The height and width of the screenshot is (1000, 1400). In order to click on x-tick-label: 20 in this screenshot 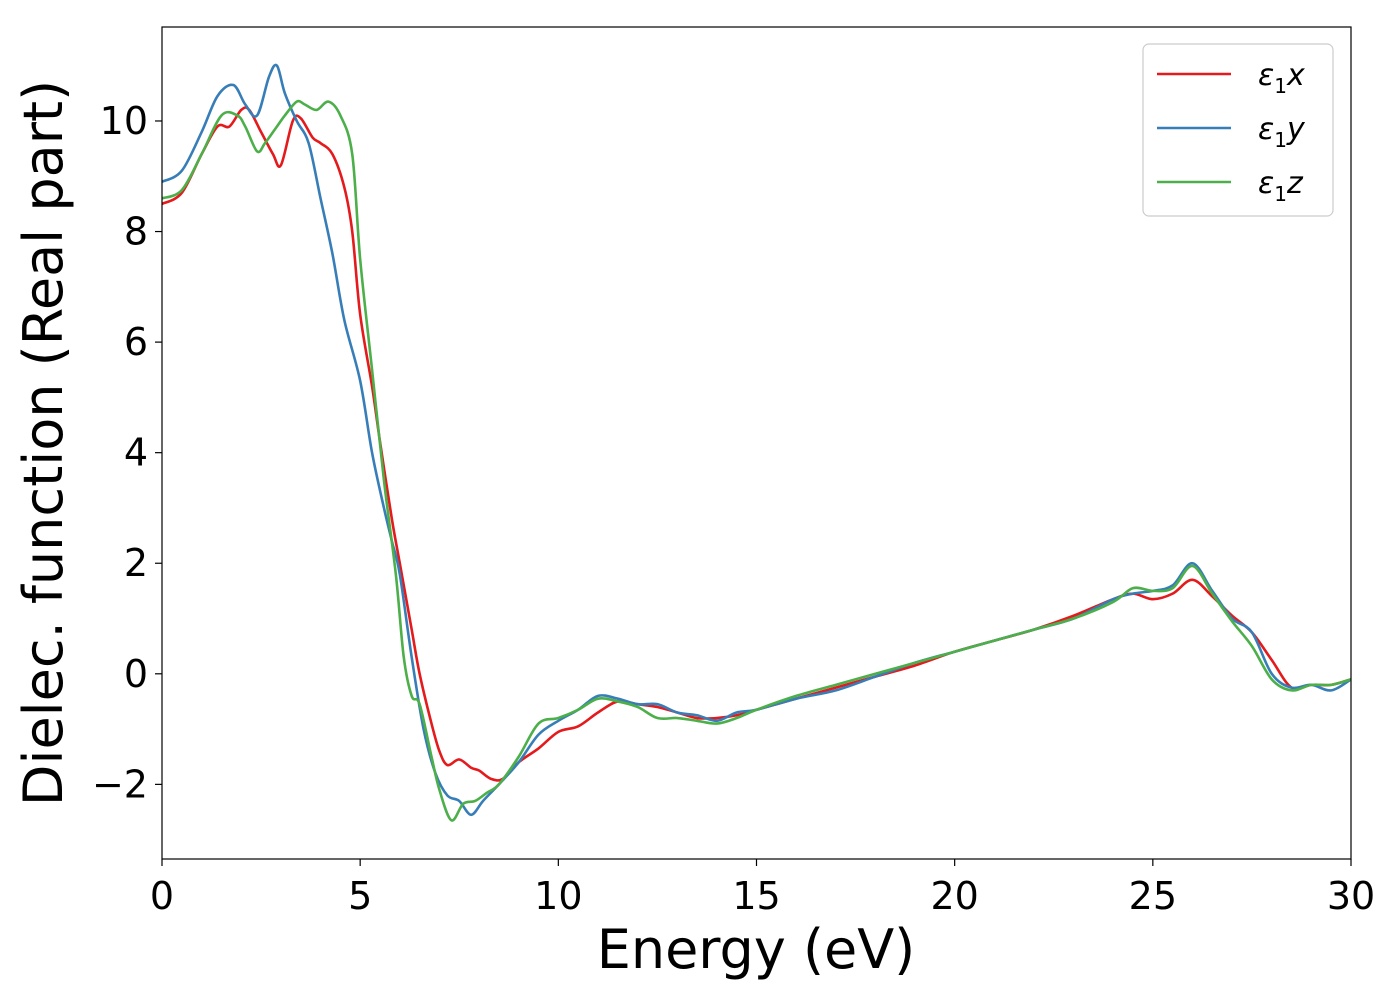, I will do `click(954, 896)`.